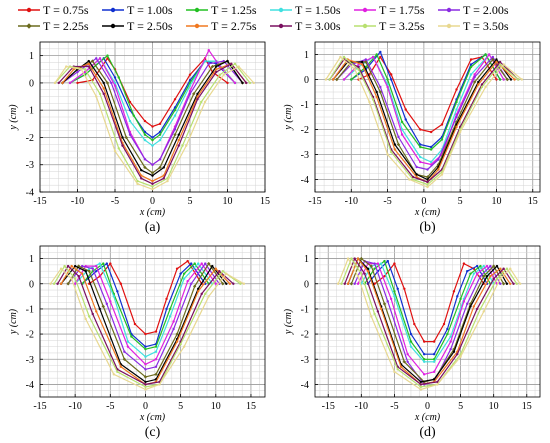  What do you see at coordinates (152, 201) in the screenshot?
I see `x-tick-label: 0` at bounding box center [152, 201].